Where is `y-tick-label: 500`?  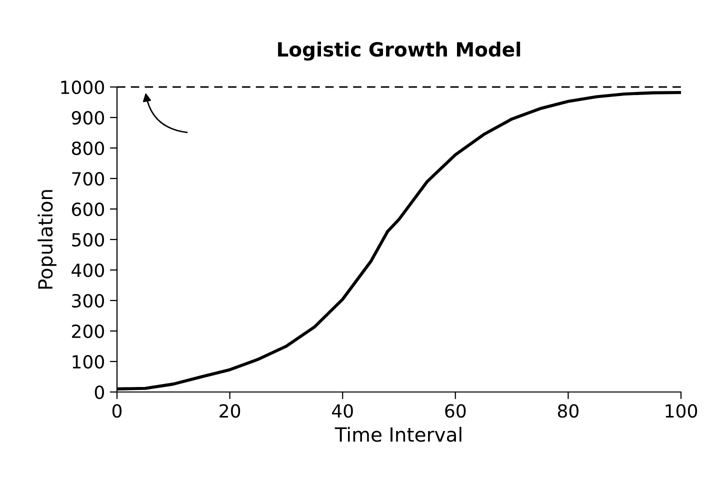
y-tick-label: 500 is located at coordinates (88, 239).